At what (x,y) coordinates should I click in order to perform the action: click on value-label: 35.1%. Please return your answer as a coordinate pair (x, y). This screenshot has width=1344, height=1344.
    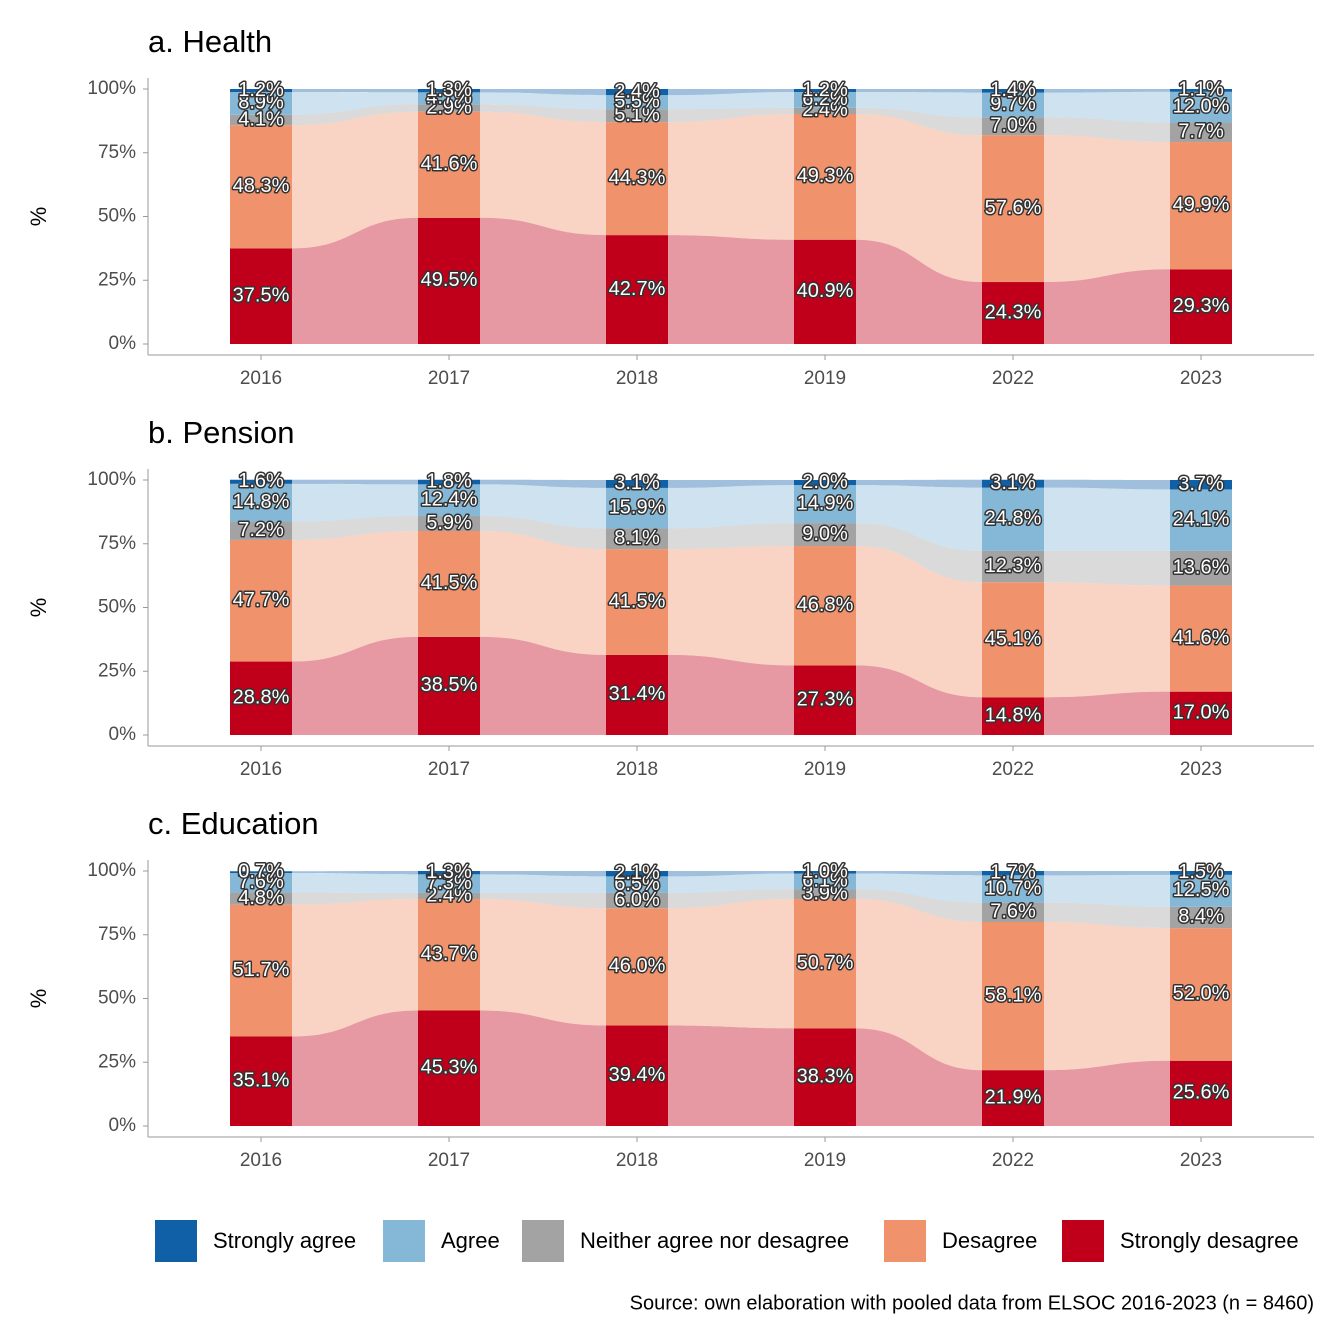
    Looking at the image, I should click on (261, 1081).